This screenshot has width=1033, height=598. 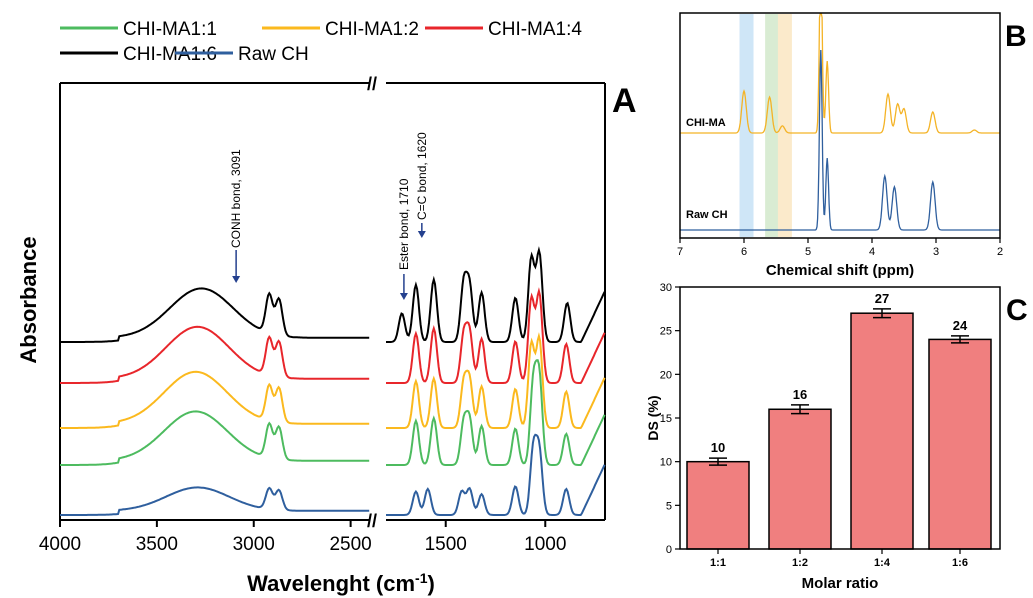 I want to click on bar-y-tick-label-25: 25, so click(x=666, y=332).